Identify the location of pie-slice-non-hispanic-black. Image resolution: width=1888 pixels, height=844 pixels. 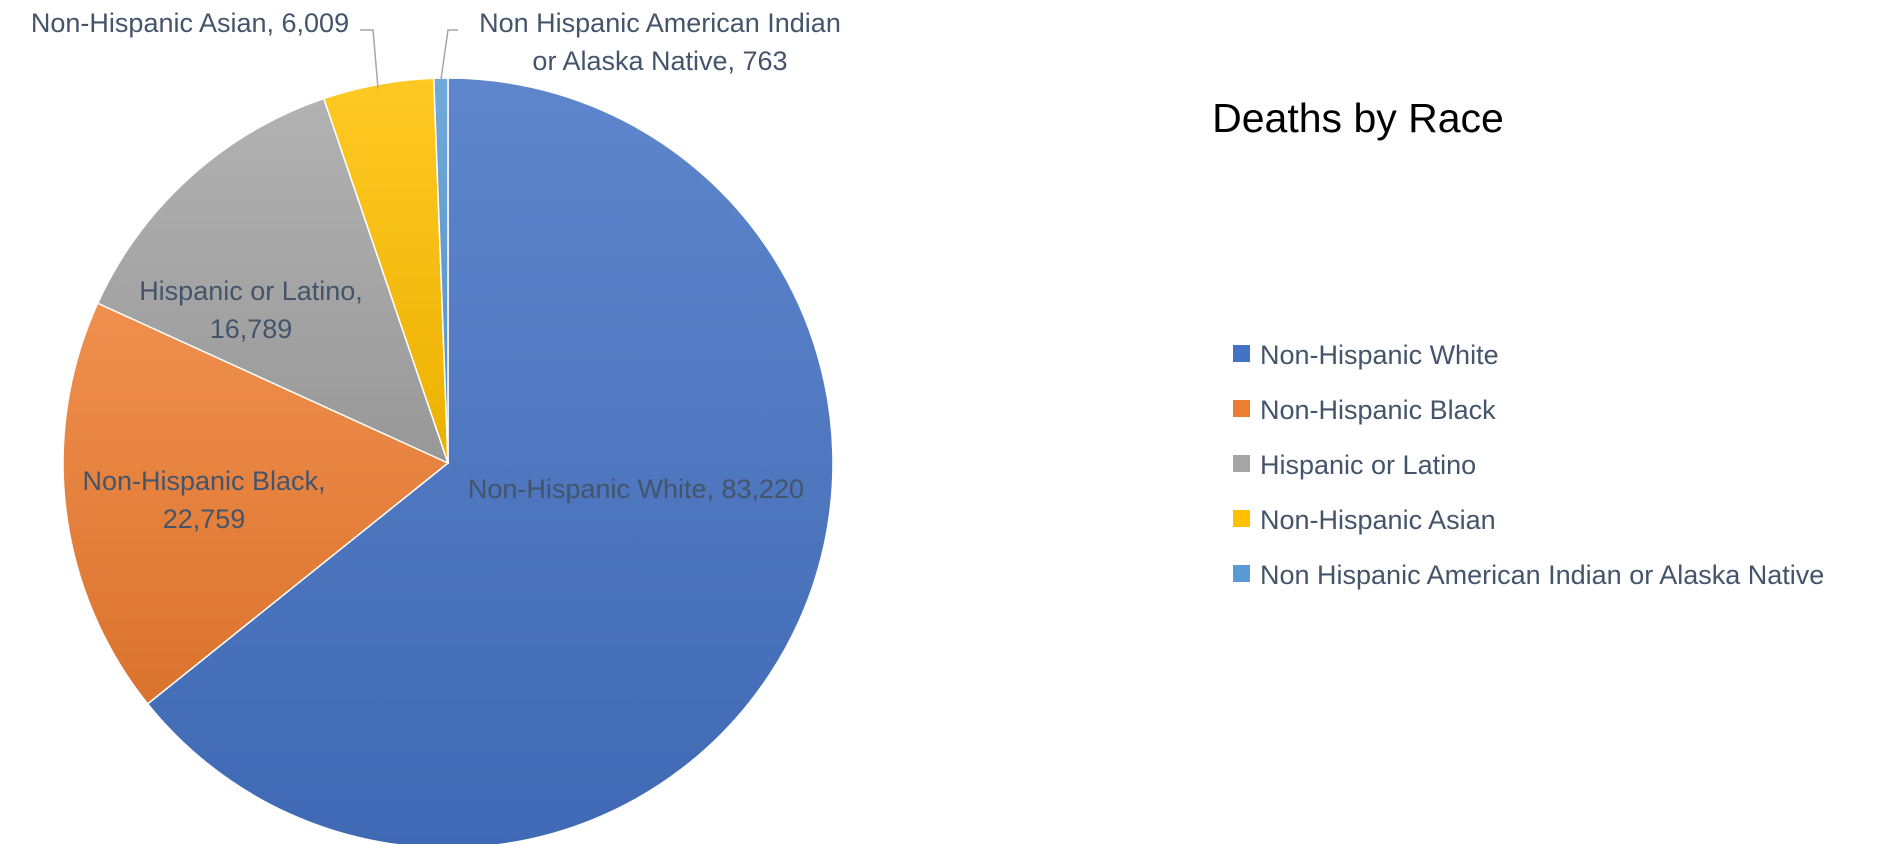
(256, 503).